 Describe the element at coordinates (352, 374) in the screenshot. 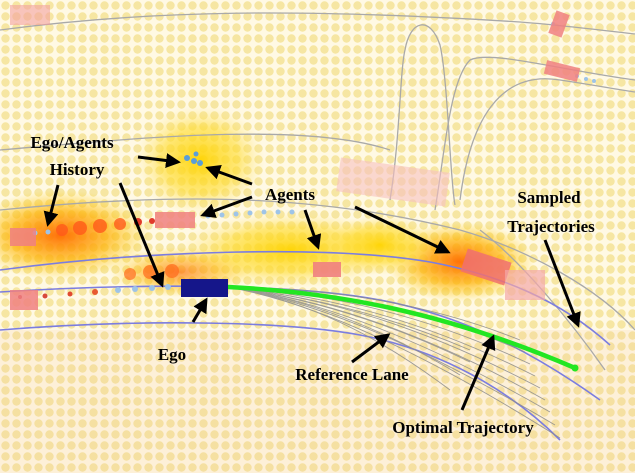

I see `label-reference-lane: Reference Lane` at that location.